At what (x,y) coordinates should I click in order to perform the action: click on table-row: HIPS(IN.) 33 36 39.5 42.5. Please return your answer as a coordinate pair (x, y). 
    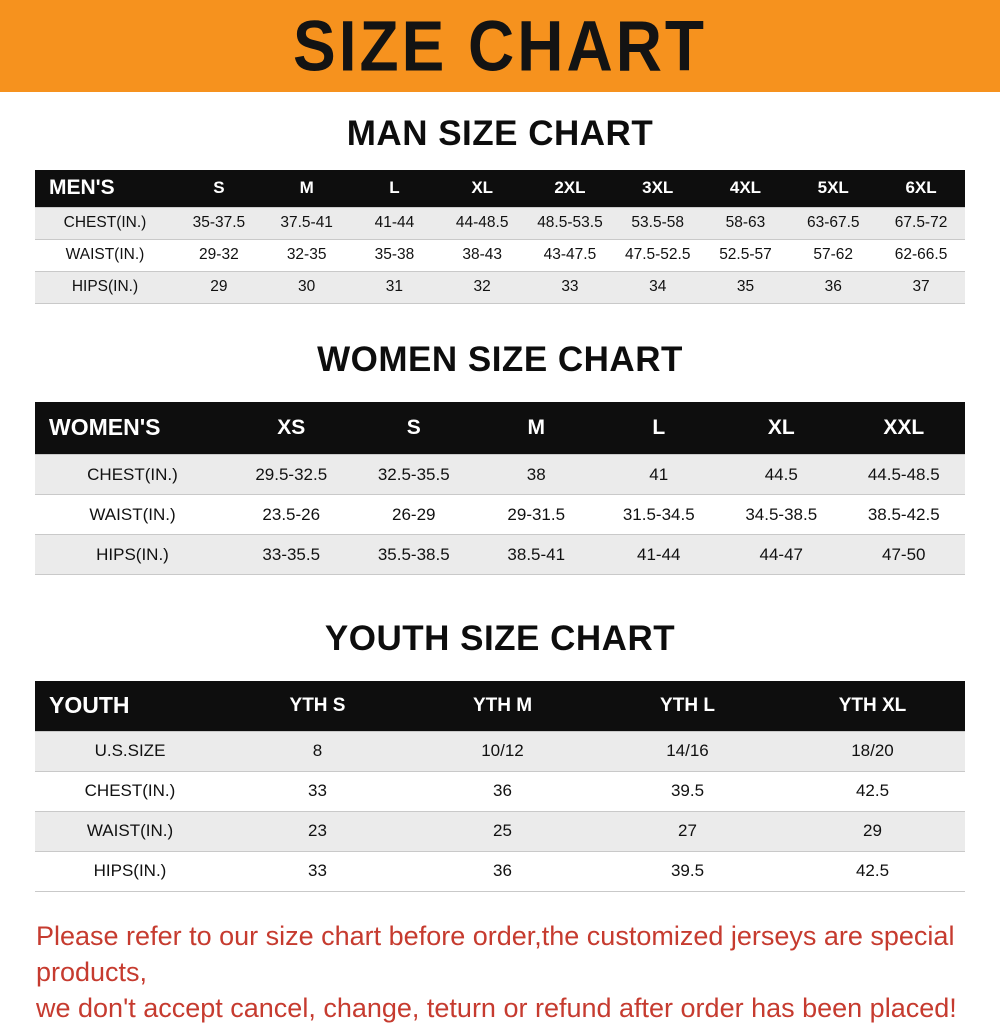
    Looking at the image, I should click on (500, 871).